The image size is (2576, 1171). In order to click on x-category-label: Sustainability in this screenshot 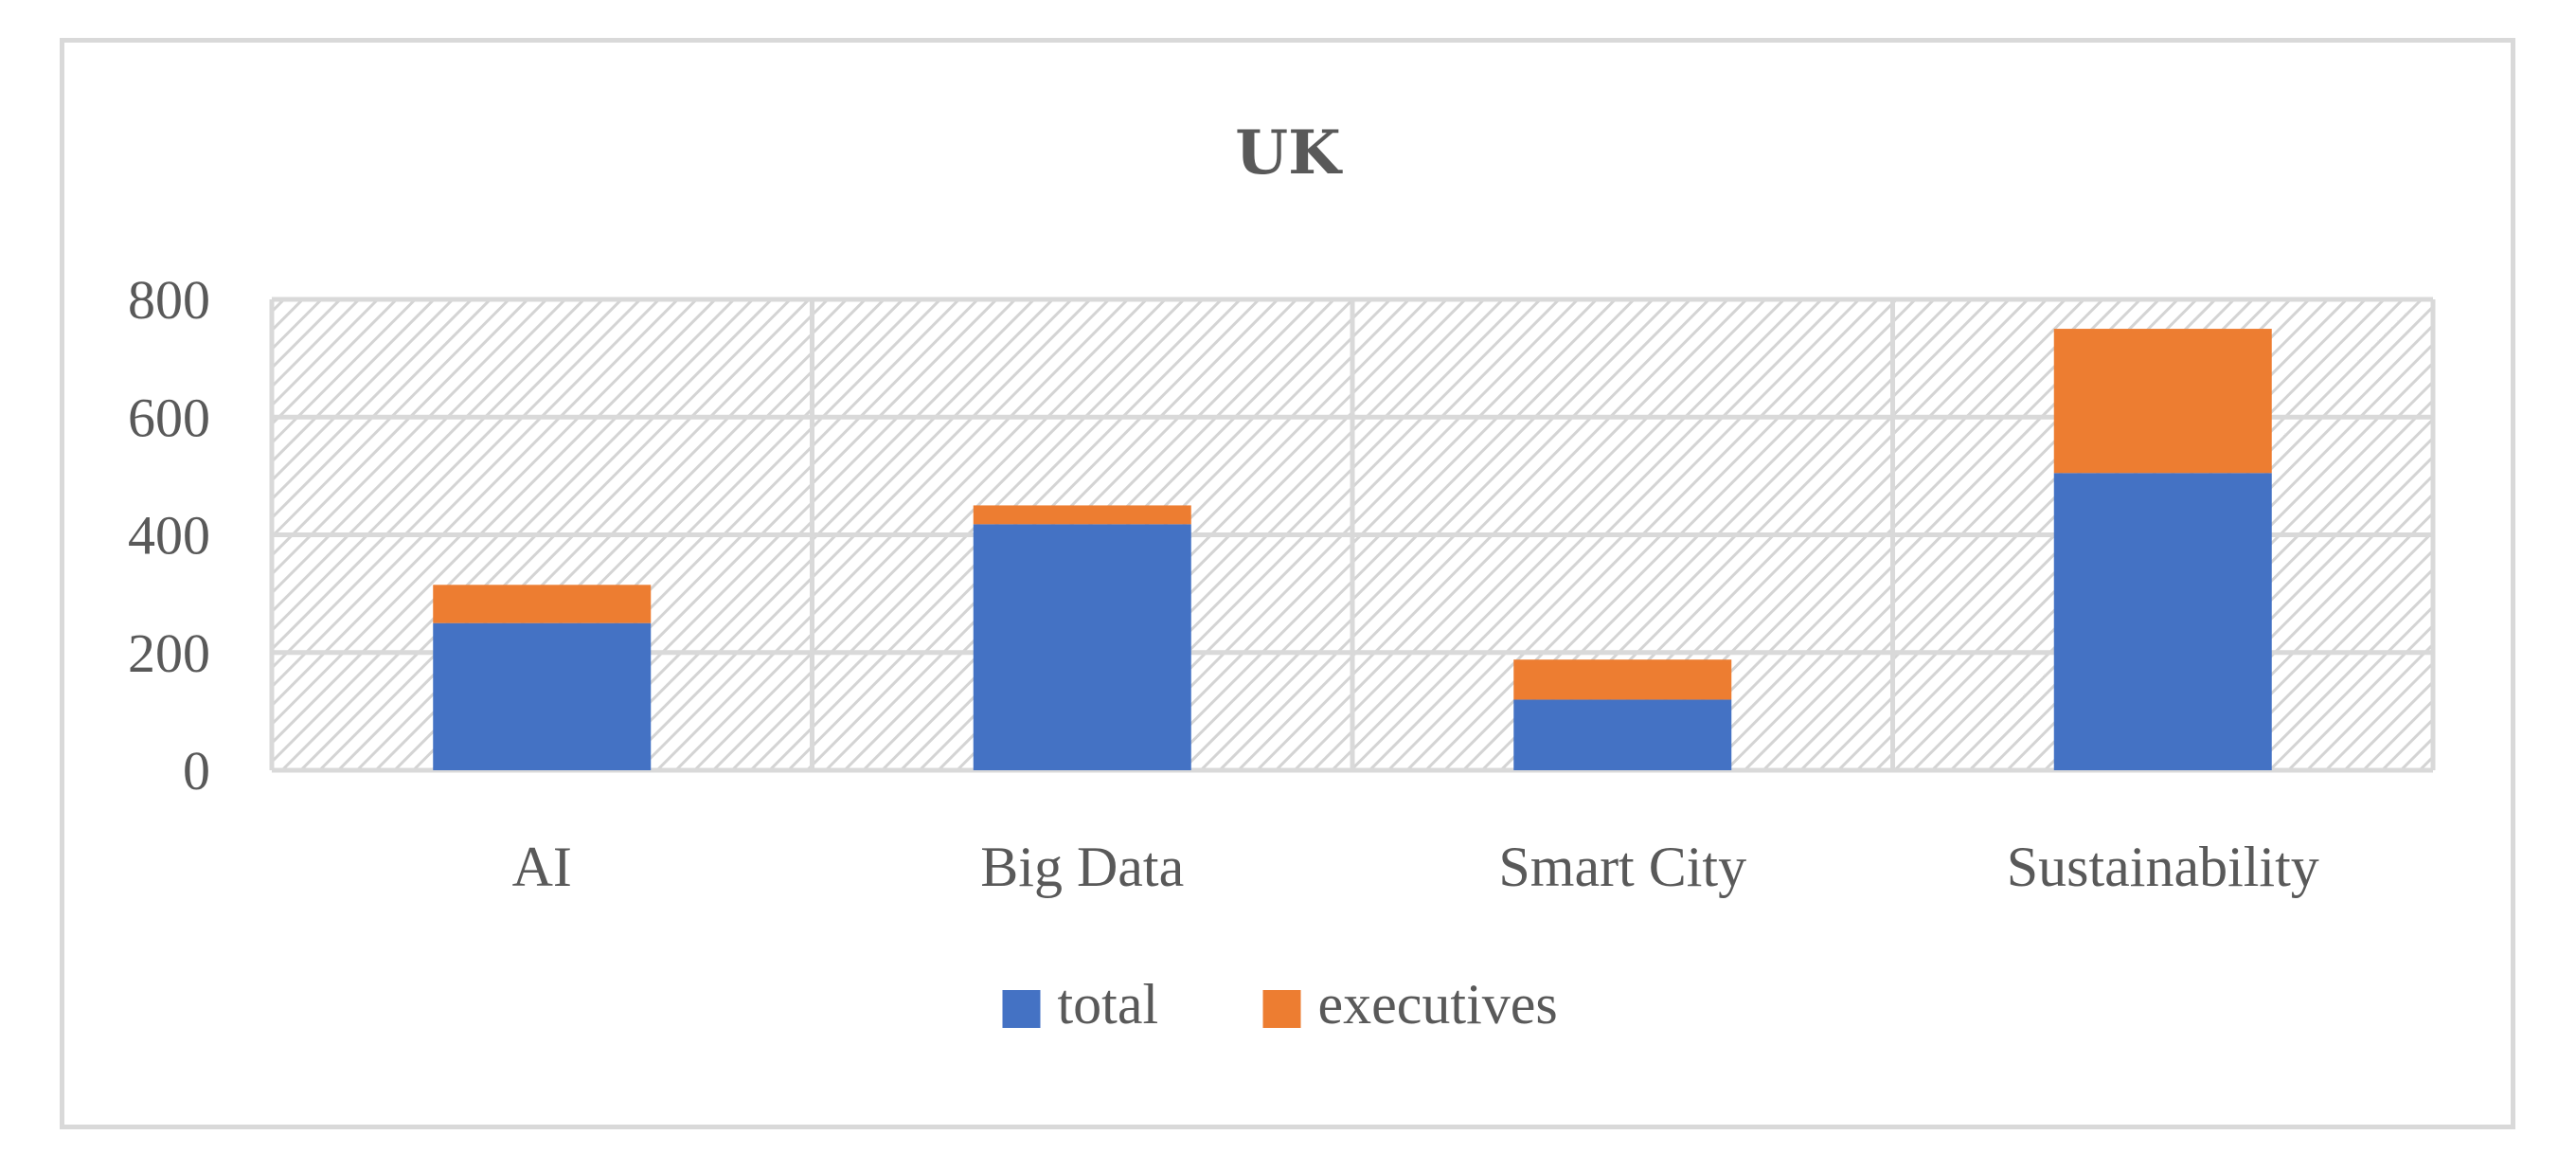, I will do `click(2163, 867)`.